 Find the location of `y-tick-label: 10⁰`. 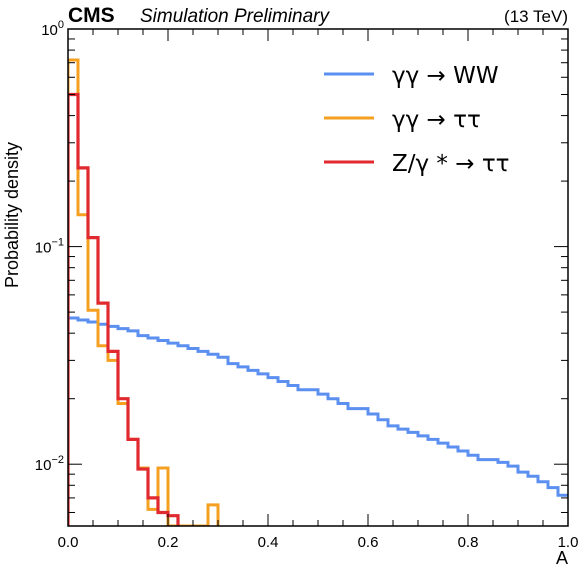

y-tick-label: 10⁰ is located at coordinates (52, 29).